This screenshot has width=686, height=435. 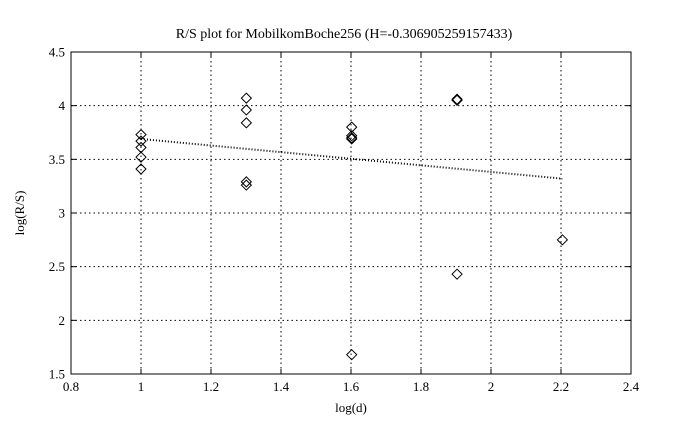 What do you see at coordinates (62, 105) in the screenshot?
I see `y-tick-label: 4` at bounding box center [62, 105].